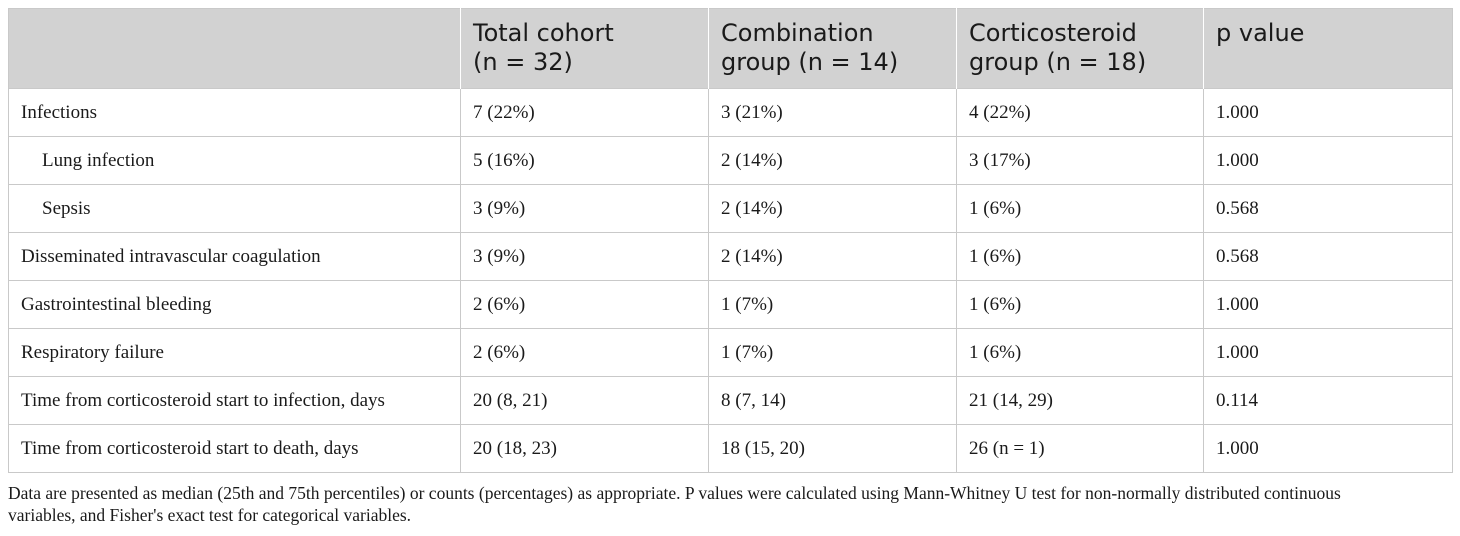  I want to click on row-label: Lung infection, so click(234, 160).